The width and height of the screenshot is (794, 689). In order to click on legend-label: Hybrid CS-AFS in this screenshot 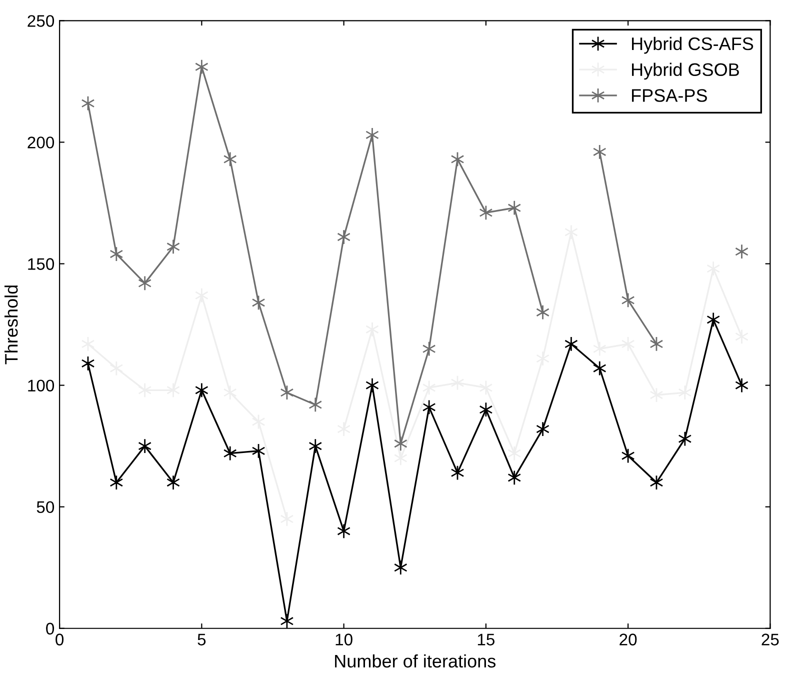, I will do `click(693, 45)`.